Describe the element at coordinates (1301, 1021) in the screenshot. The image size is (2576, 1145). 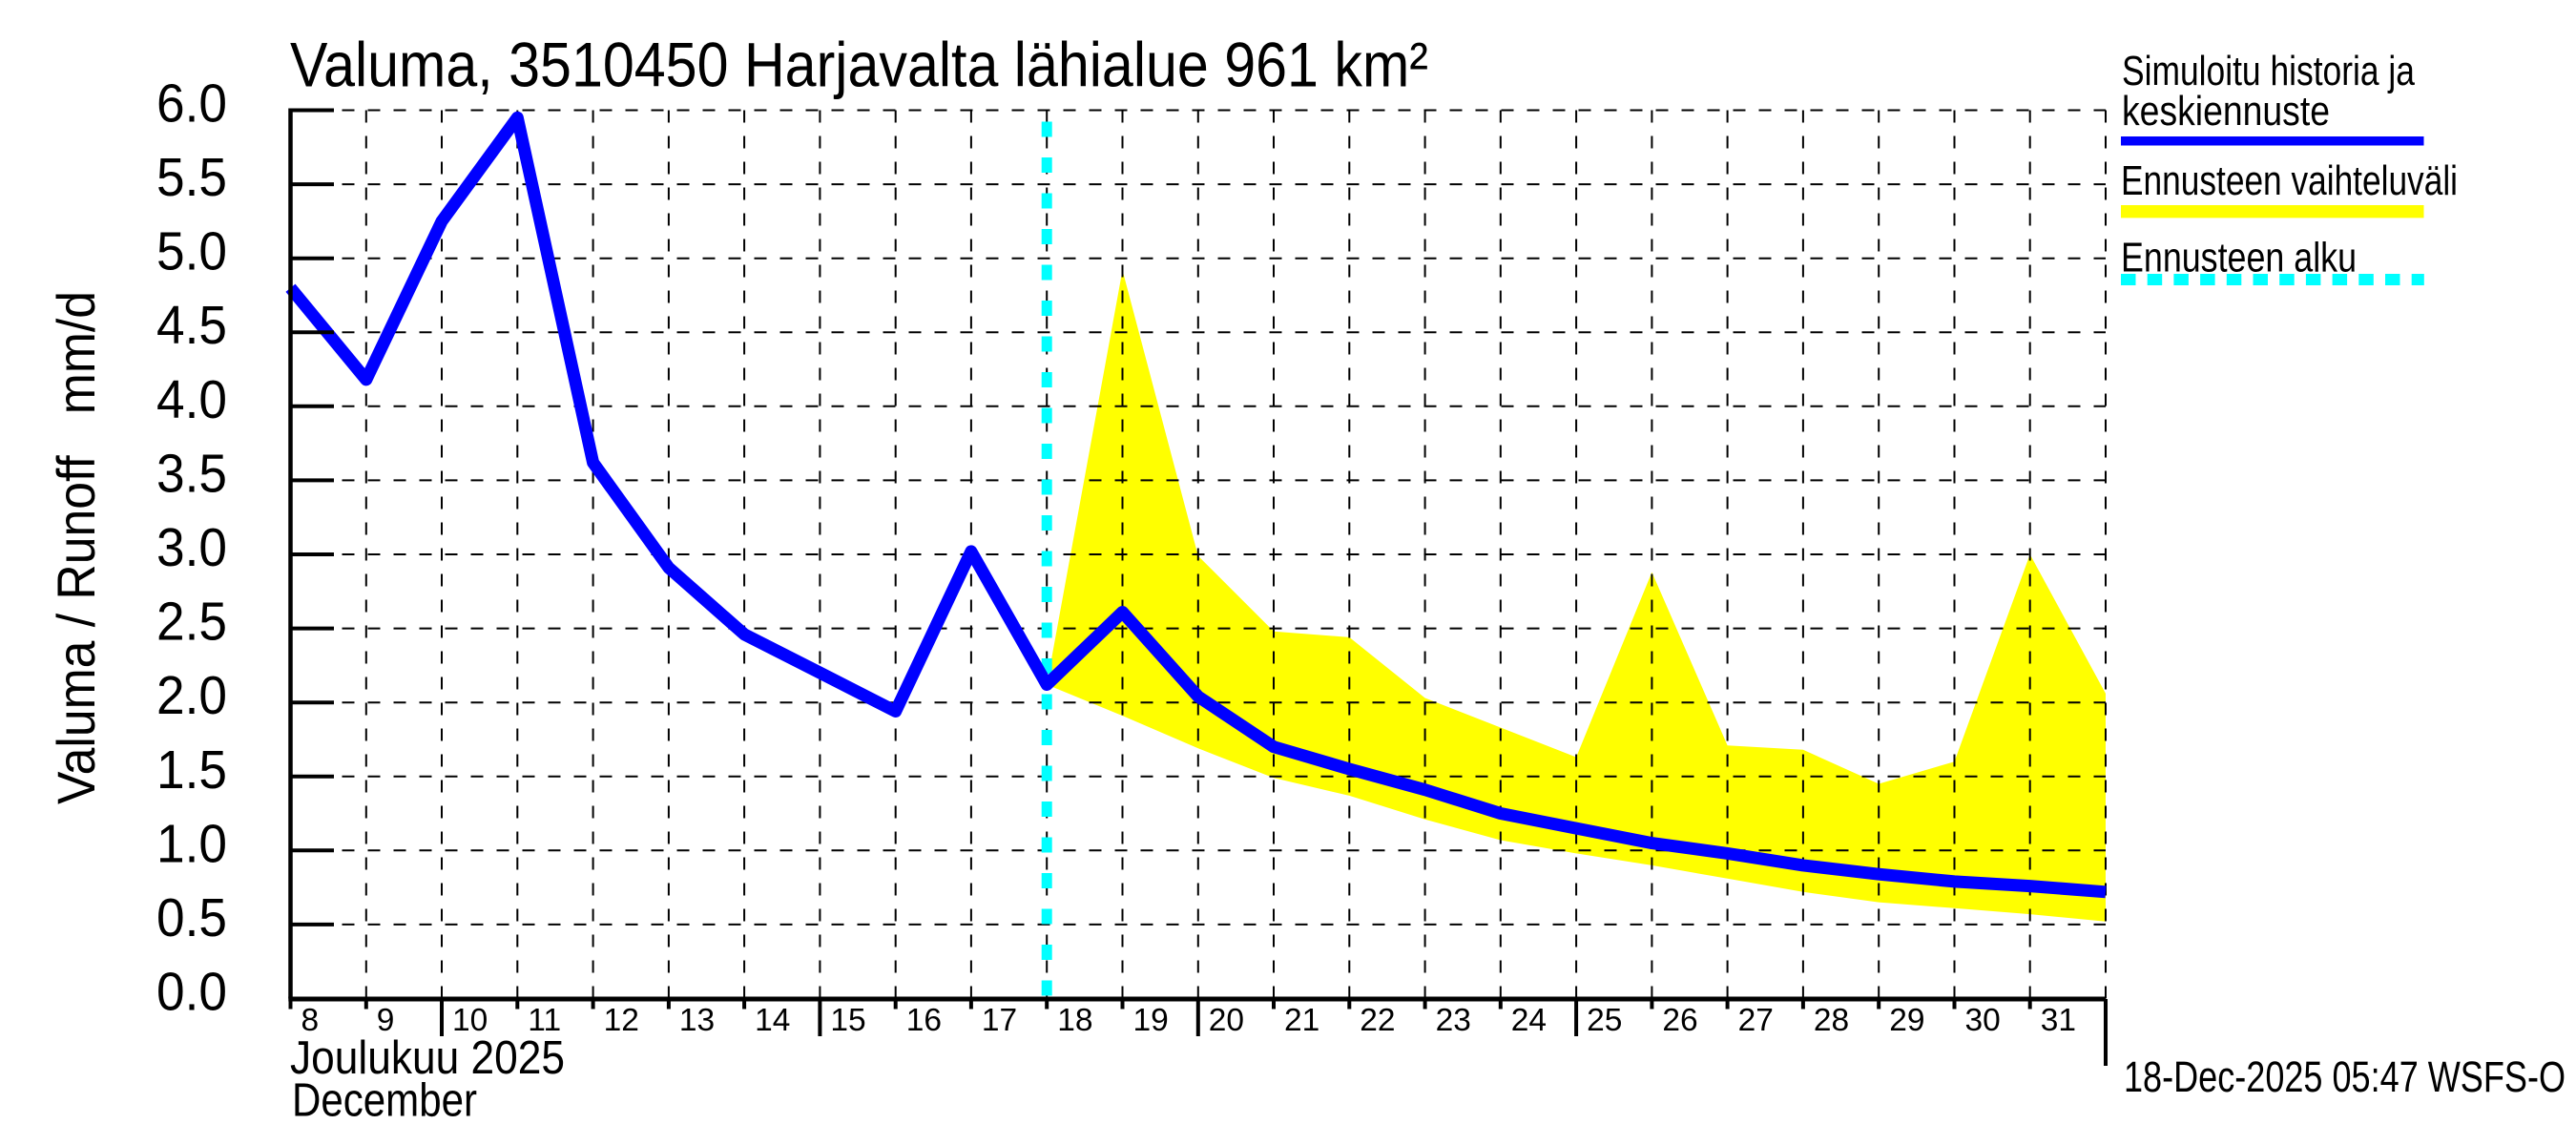
I see `svg-text: 21` at that location.